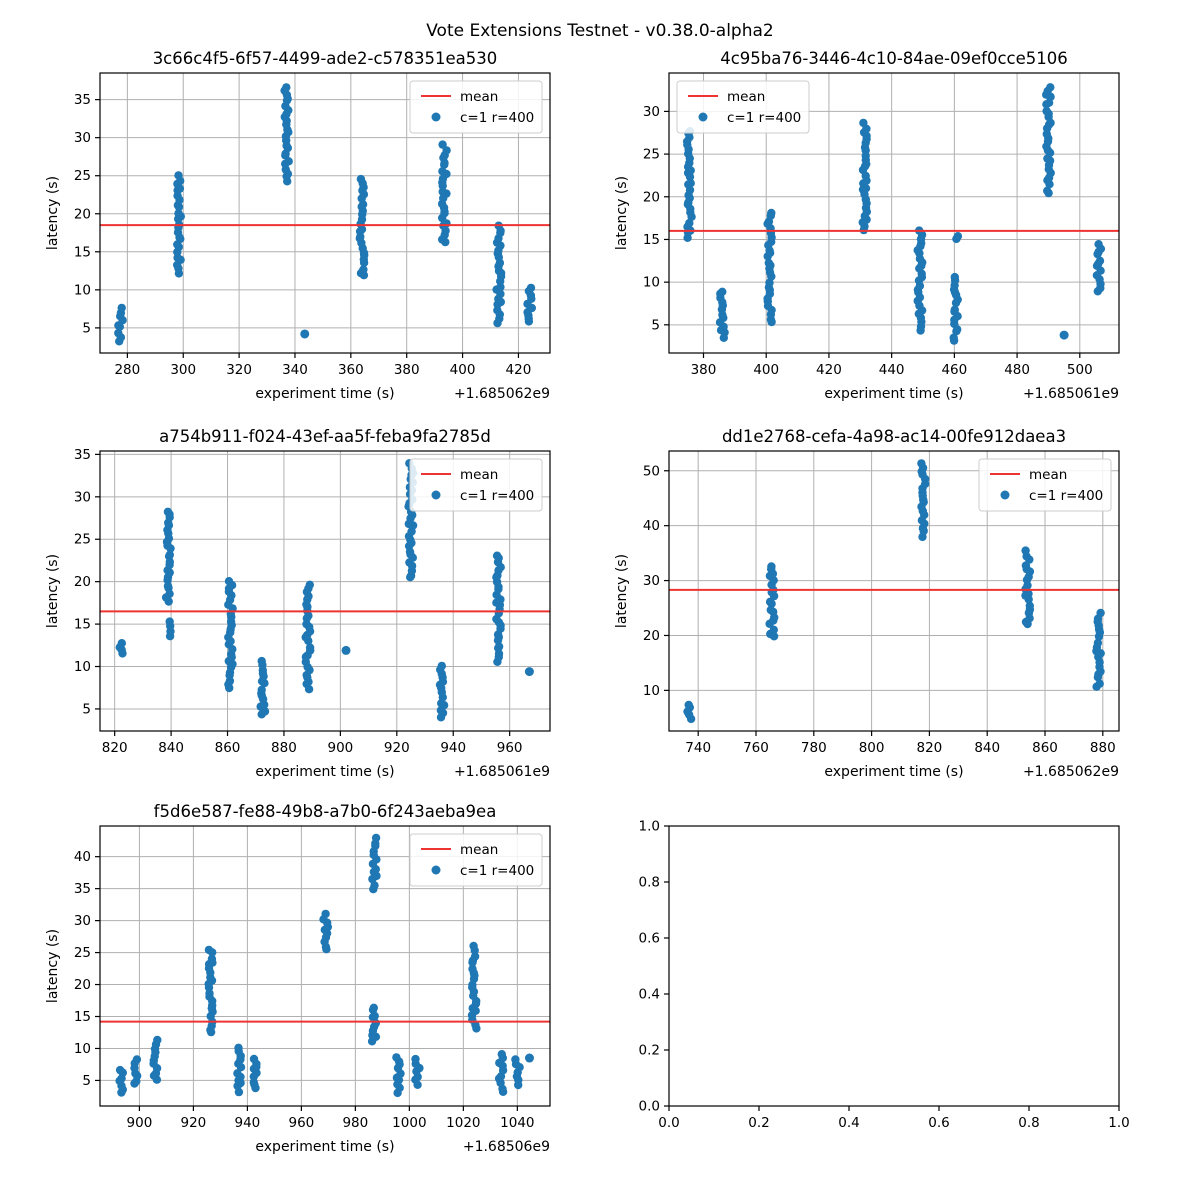 This screenshot has height=1200, width=1200. I want to click on y-tick-label: 0.8, so click(649, 883).